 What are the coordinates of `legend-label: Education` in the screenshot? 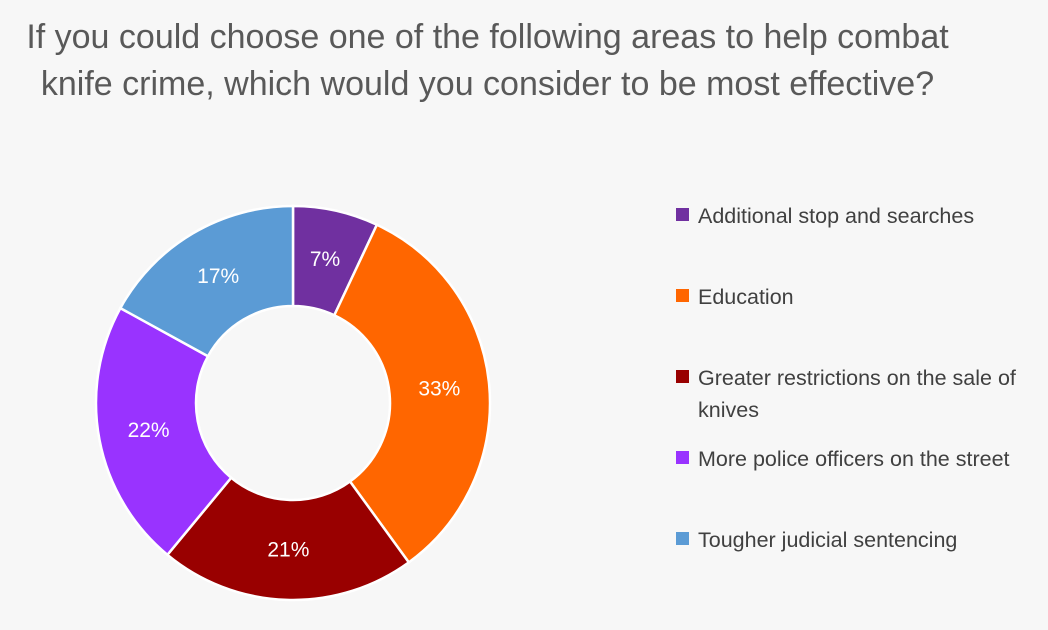 It's located at (746, 297).